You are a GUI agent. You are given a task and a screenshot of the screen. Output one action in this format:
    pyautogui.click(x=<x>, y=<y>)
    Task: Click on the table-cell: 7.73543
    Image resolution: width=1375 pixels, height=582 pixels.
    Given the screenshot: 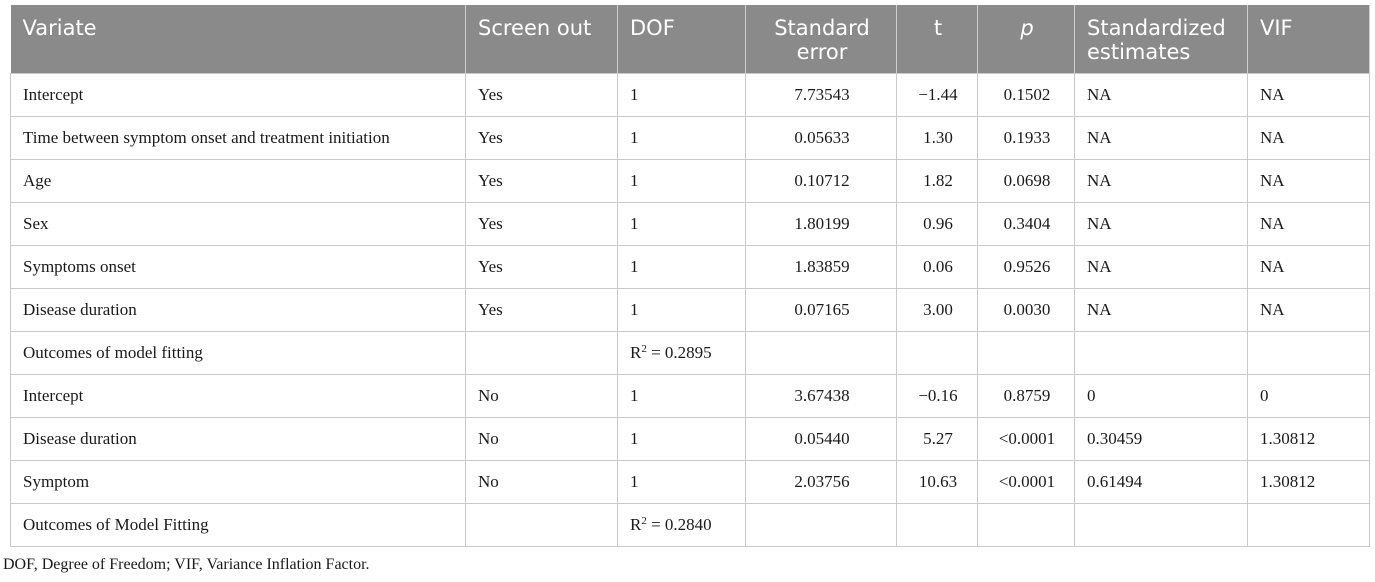 What is the action you would take?
    pyautogui.click(x=821, y=95)
    